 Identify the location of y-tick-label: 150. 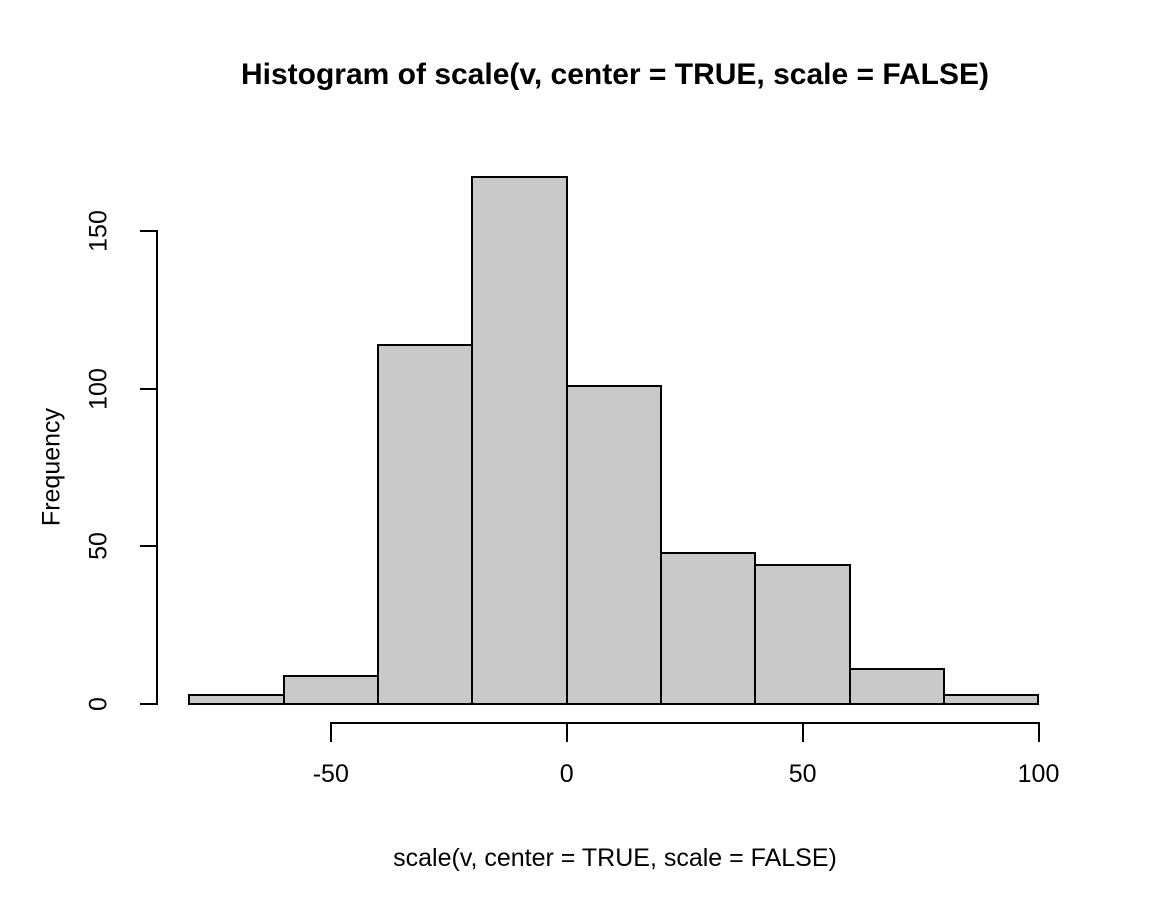
(98, 231).